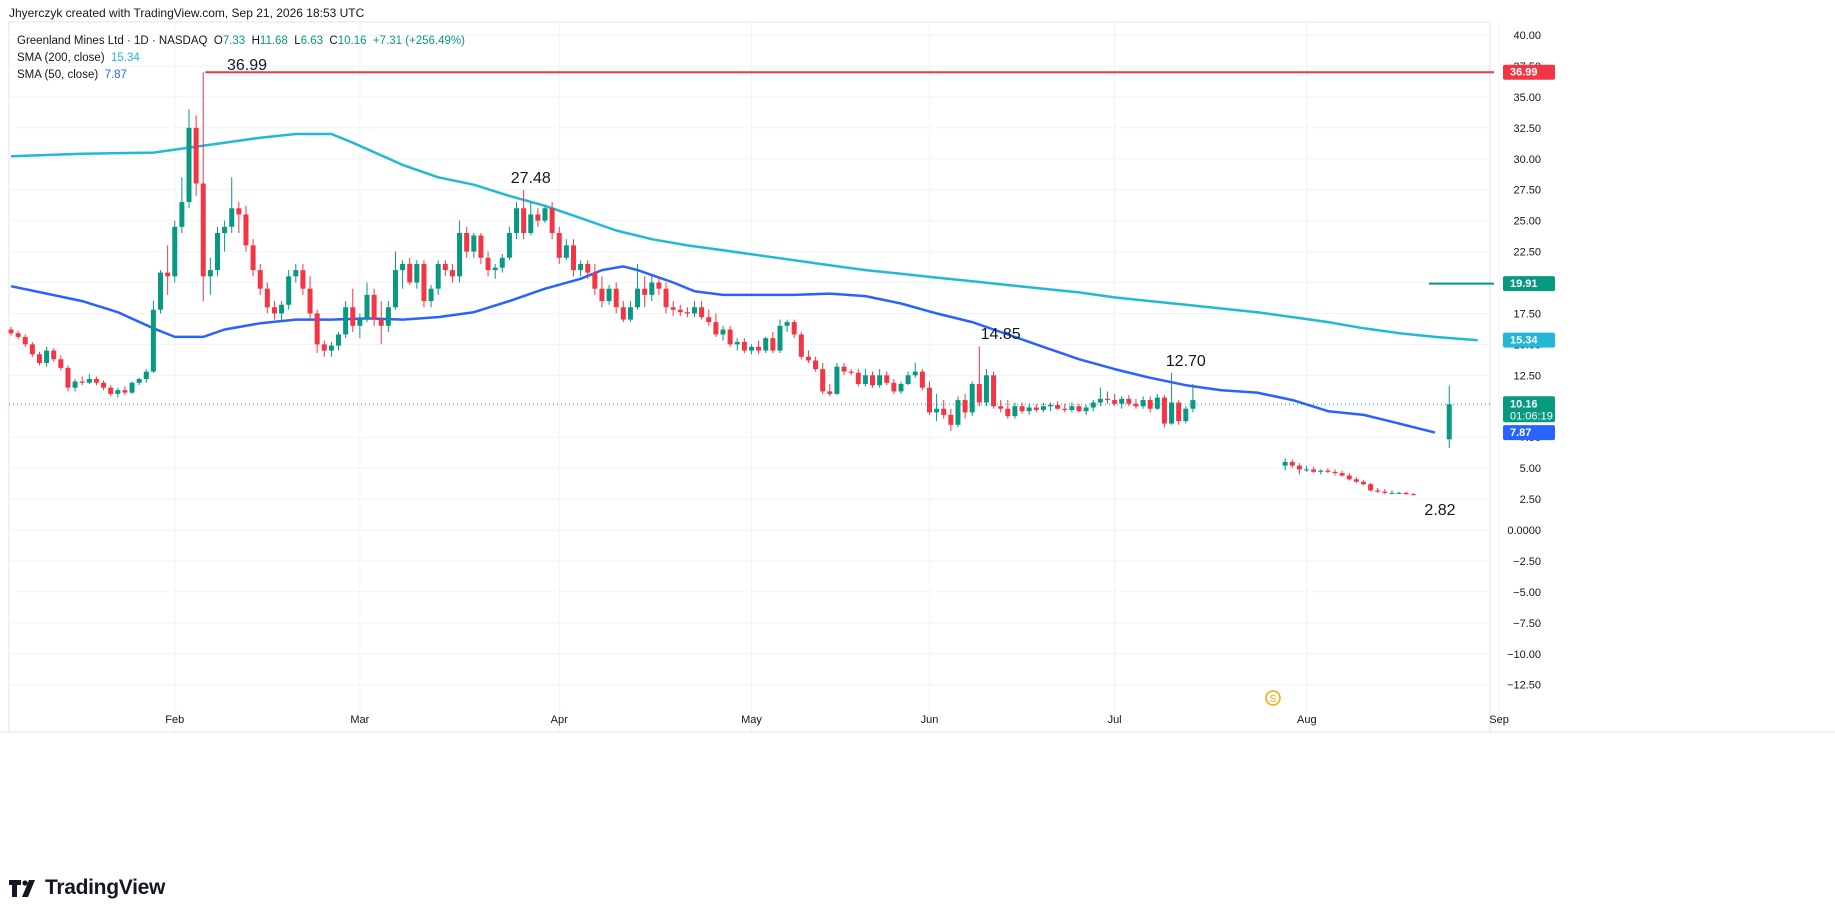 Image resolution: width=1835 pixels, height=917 pixels. Describe the element at coordinates (72, 75) in the screenshot. I see `sma50-legend: SMA (50, close) 7.87` at that location.